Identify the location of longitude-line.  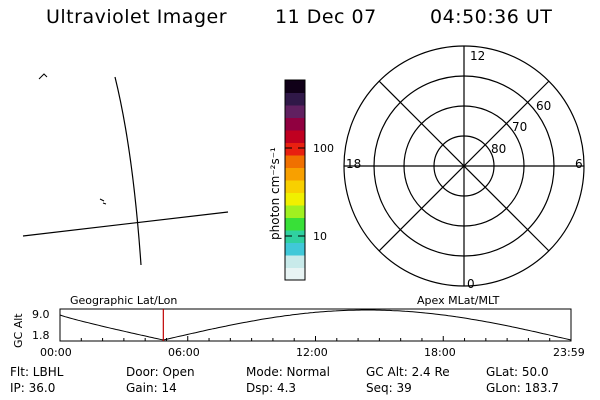
(128, 171).